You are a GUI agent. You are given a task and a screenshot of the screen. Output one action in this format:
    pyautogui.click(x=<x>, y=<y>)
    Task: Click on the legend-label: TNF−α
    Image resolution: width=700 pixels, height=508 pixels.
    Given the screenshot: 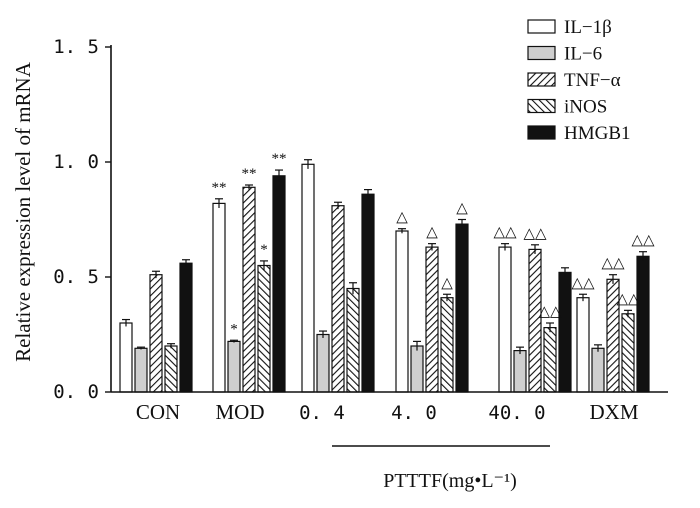 What is the action you would take?
    pyautogui.click(x=592, y=80)
    